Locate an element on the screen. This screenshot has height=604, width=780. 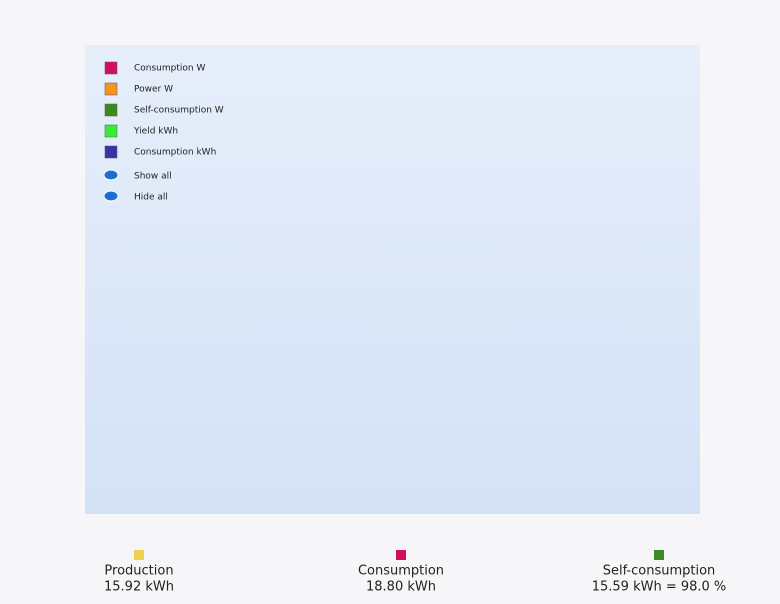
legend-label: Yield kWh is located at coordinates (155, 132).